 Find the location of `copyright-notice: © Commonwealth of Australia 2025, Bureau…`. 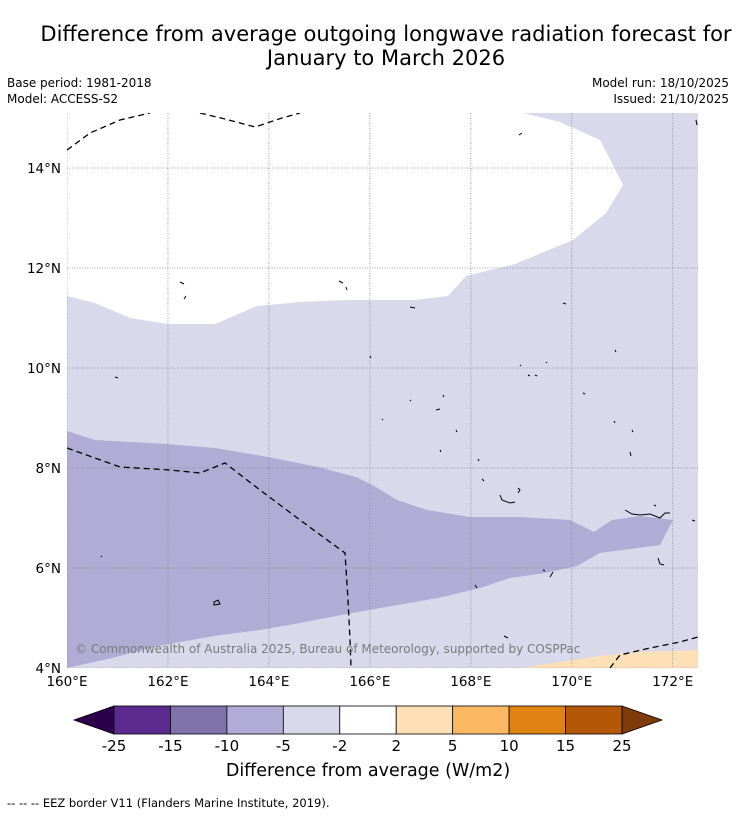

copyright-notice: © Commonwealth of Australia 2025, Bureau… is located at coordinates (327, 649).